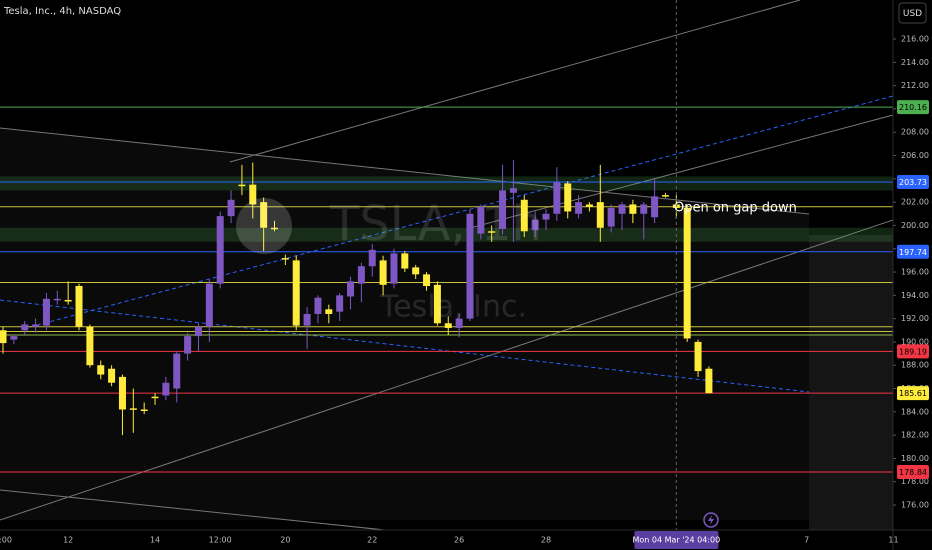  Describe the element at coordinates (915, 85) in the screenshot. I see `y-tick-label: 212.00` at that location.